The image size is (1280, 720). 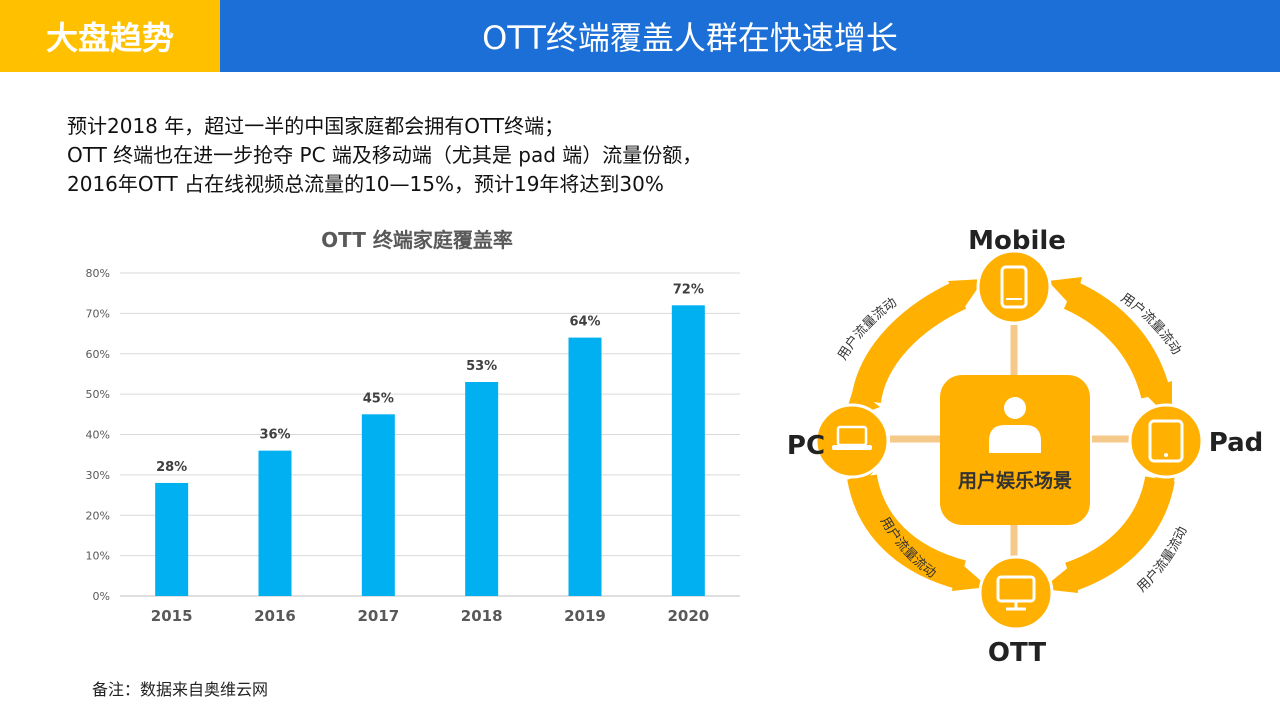 What do you see at coordinates (481, 366) in the screenshot?
I see `data-label: 53%` at bounding box center [481, 366].